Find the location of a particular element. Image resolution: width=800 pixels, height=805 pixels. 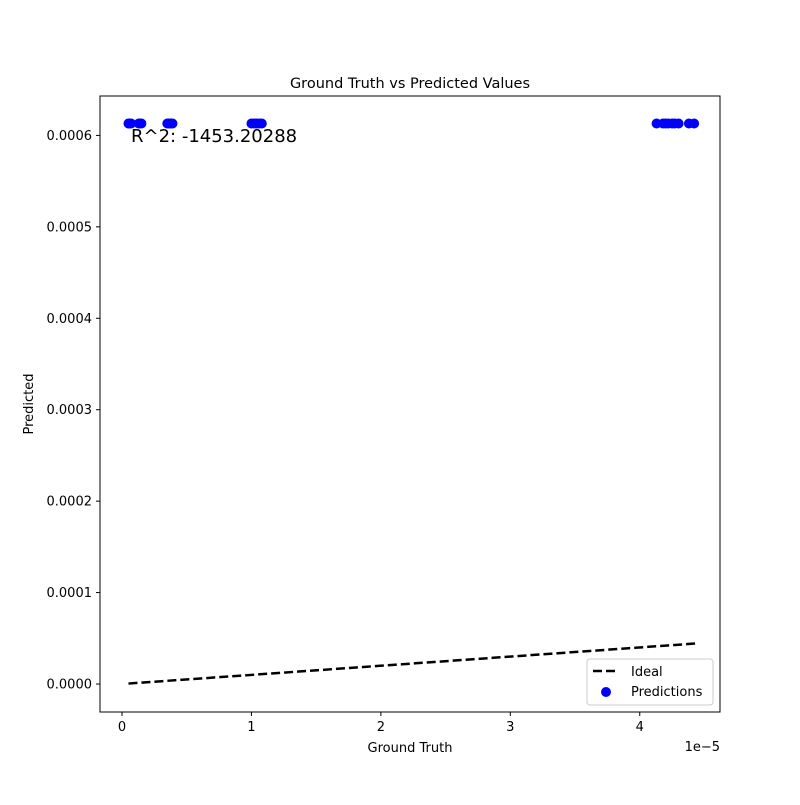

x-axis-label: Ground Truth is located at coordinates (410, 748).